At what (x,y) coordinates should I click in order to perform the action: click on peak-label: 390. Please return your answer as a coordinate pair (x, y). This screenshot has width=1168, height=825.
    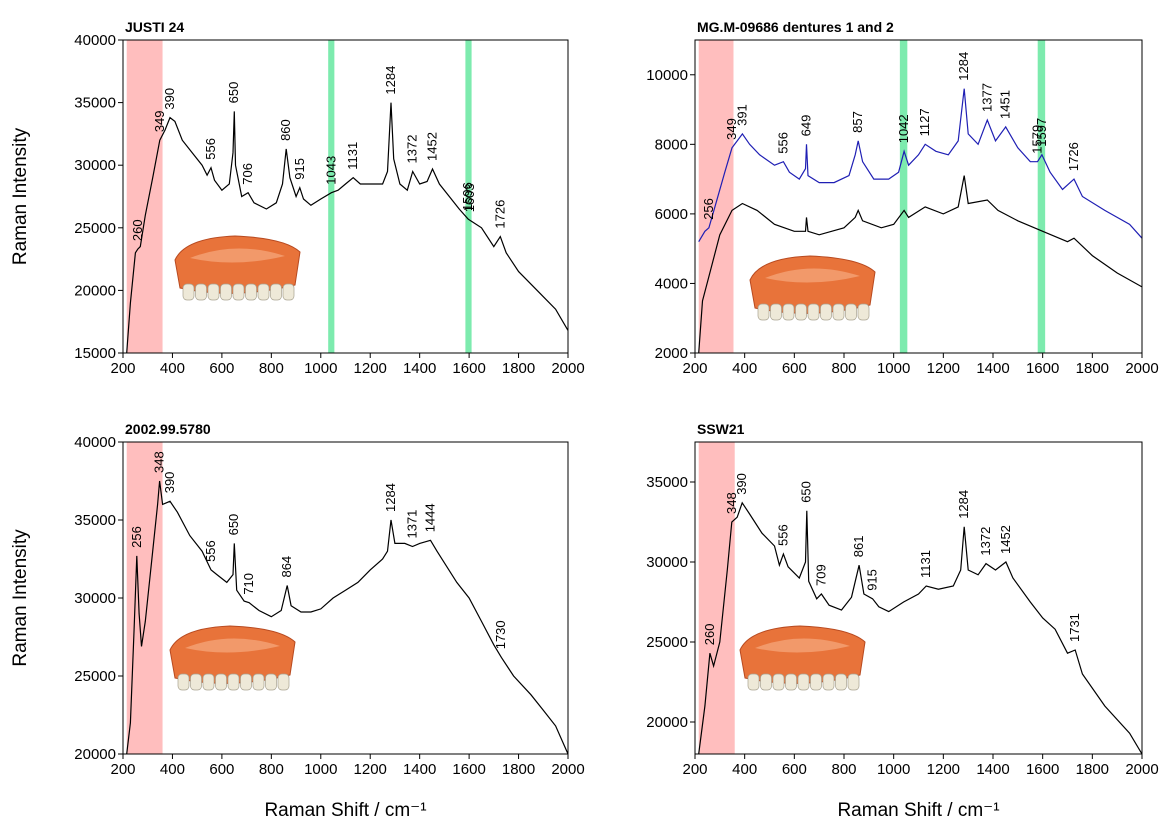
    Looking at the image, I should click on (741, 484).